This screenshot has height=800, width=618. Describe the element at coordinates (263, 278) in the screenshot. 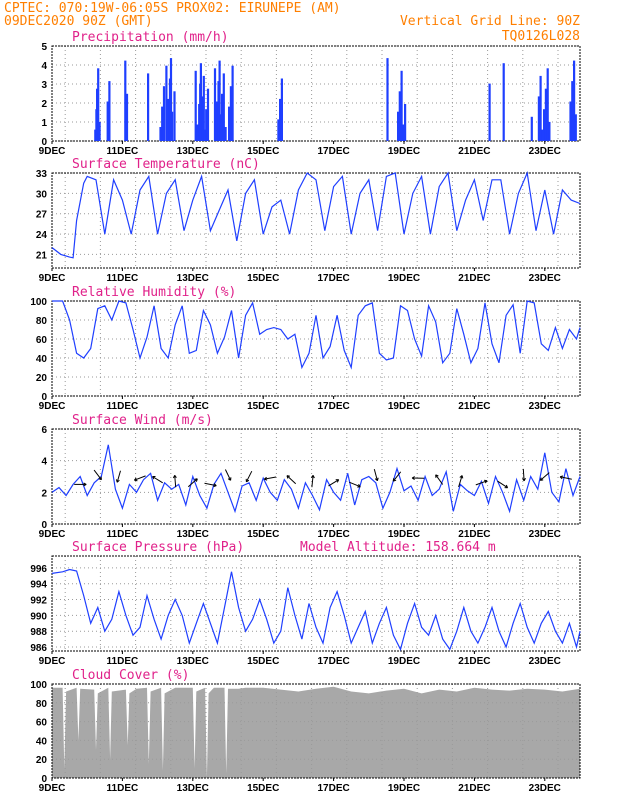

I see `temp-xtick-label: 15DEC` at that location.